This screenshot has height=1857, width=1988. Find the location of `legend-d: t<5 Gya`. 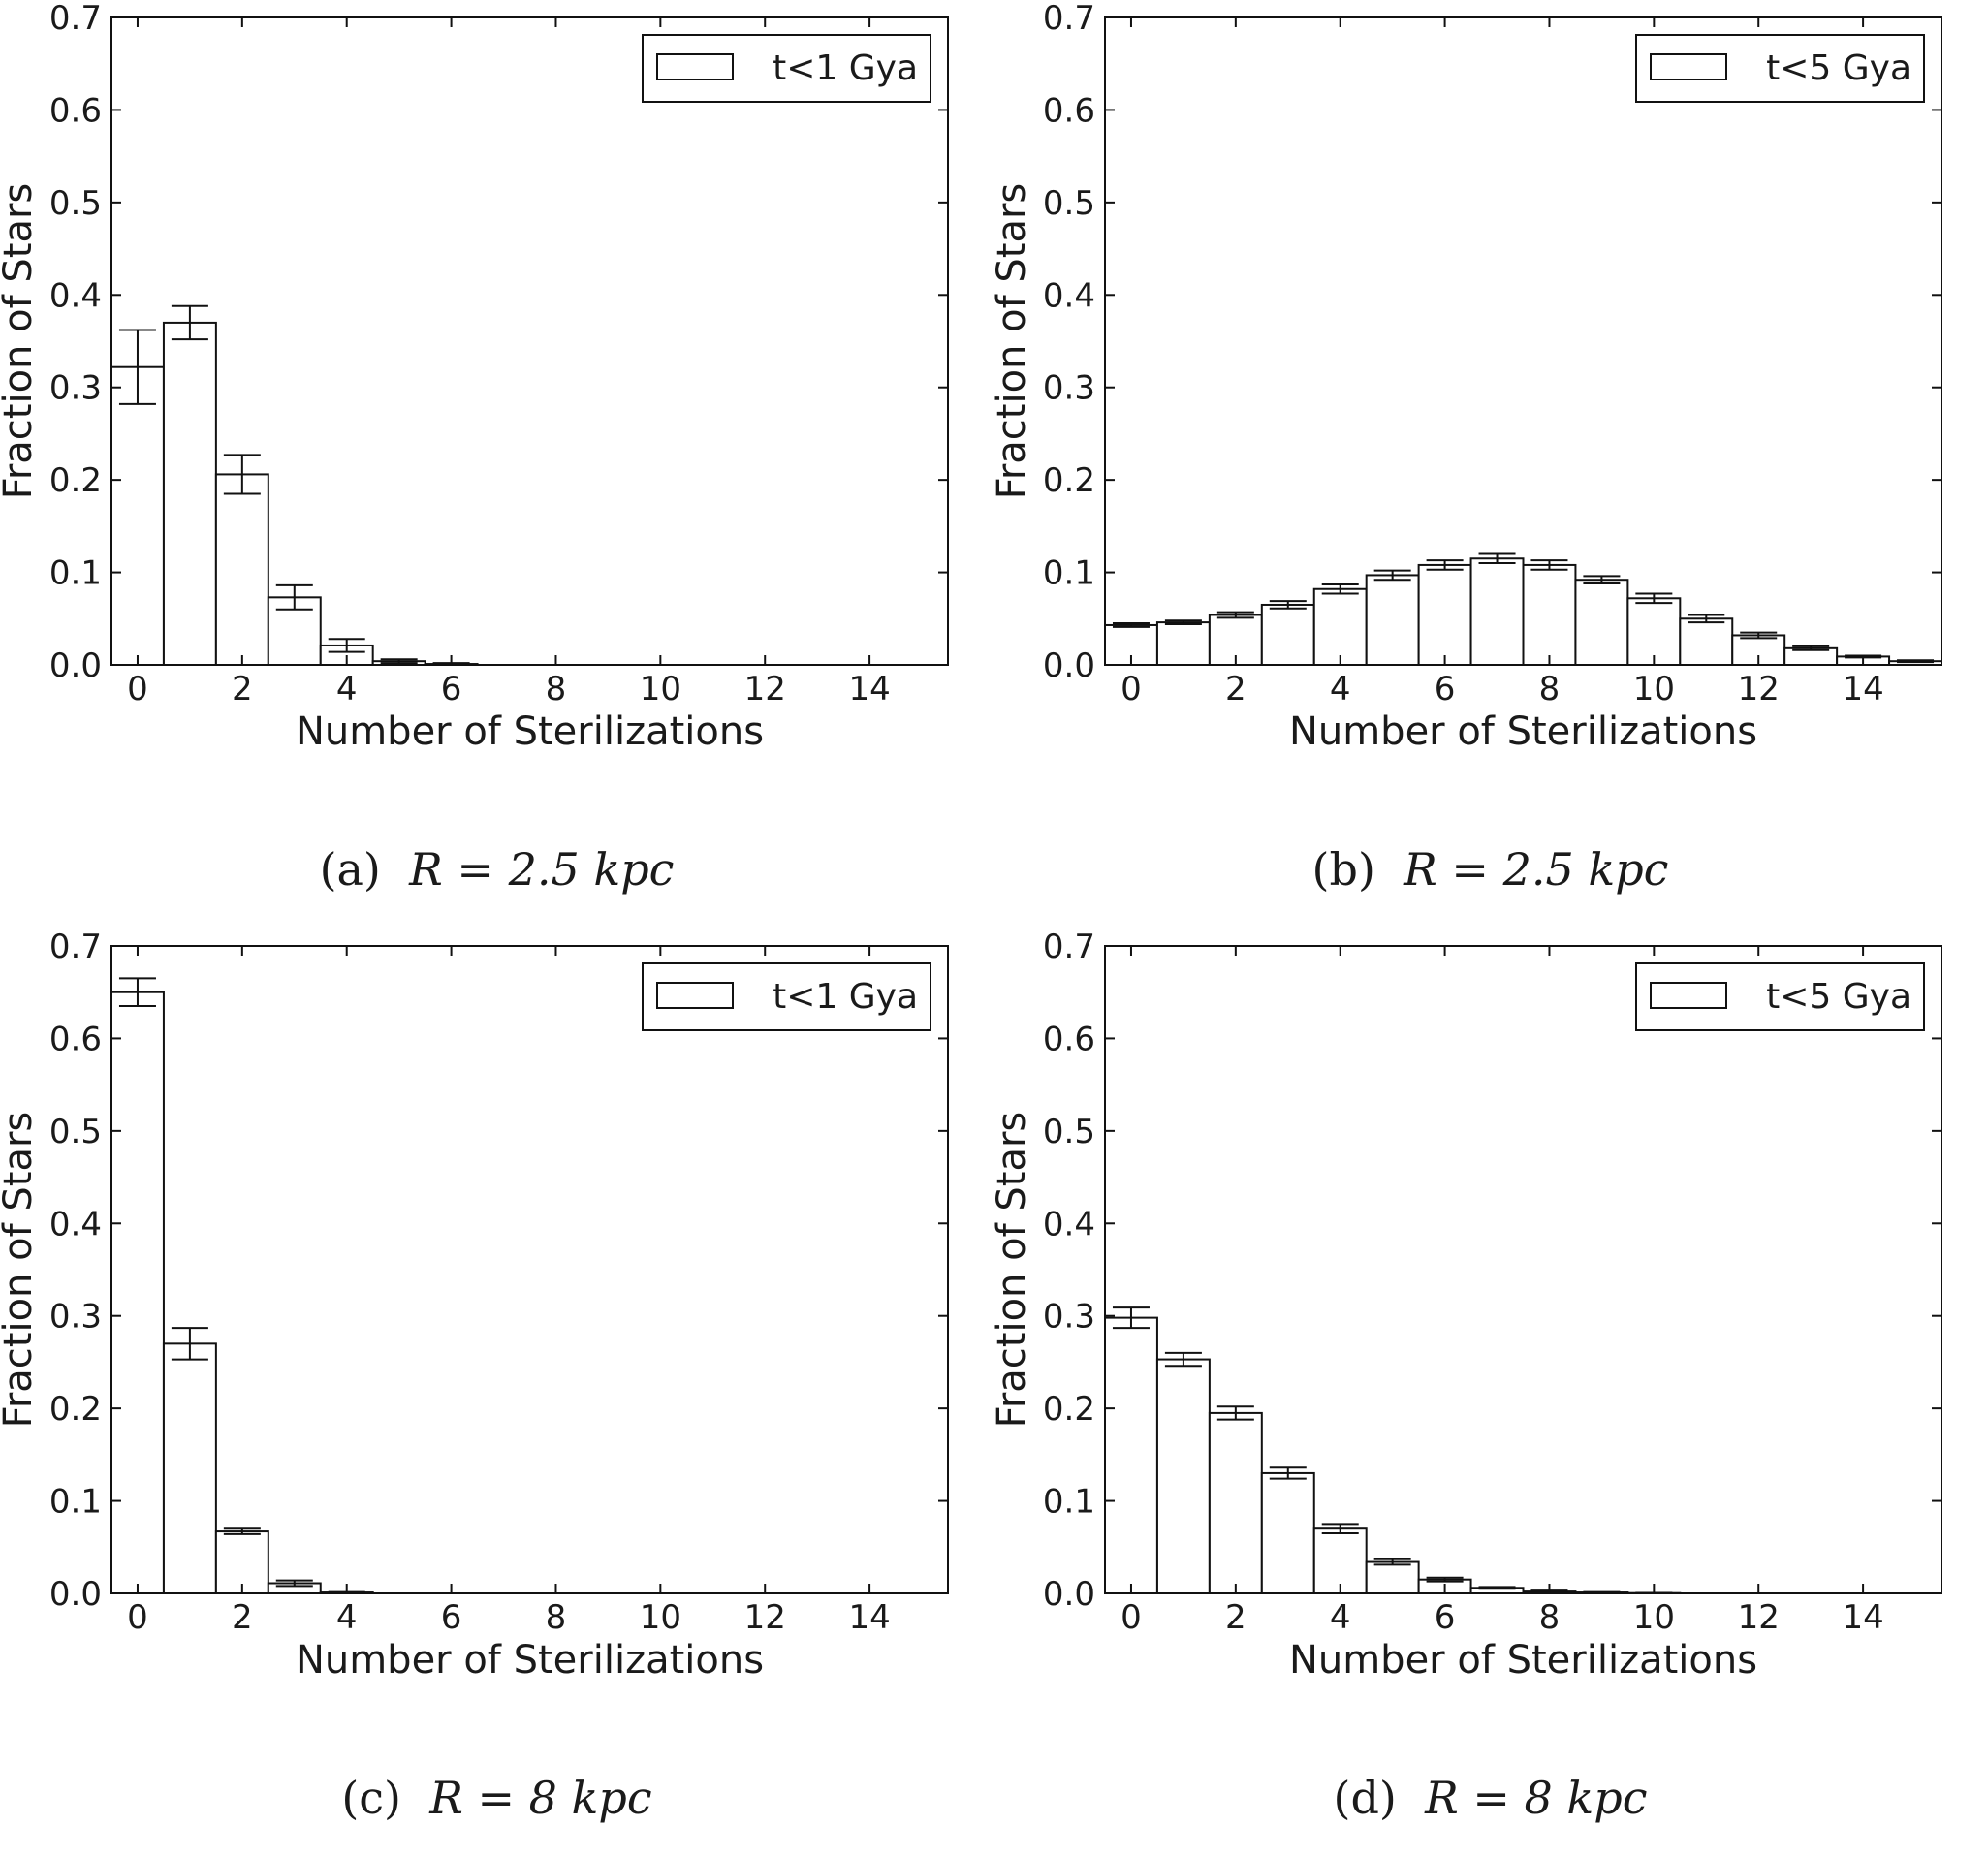

legend-d: t<5 Gya is located at coordinates (1780, 997).